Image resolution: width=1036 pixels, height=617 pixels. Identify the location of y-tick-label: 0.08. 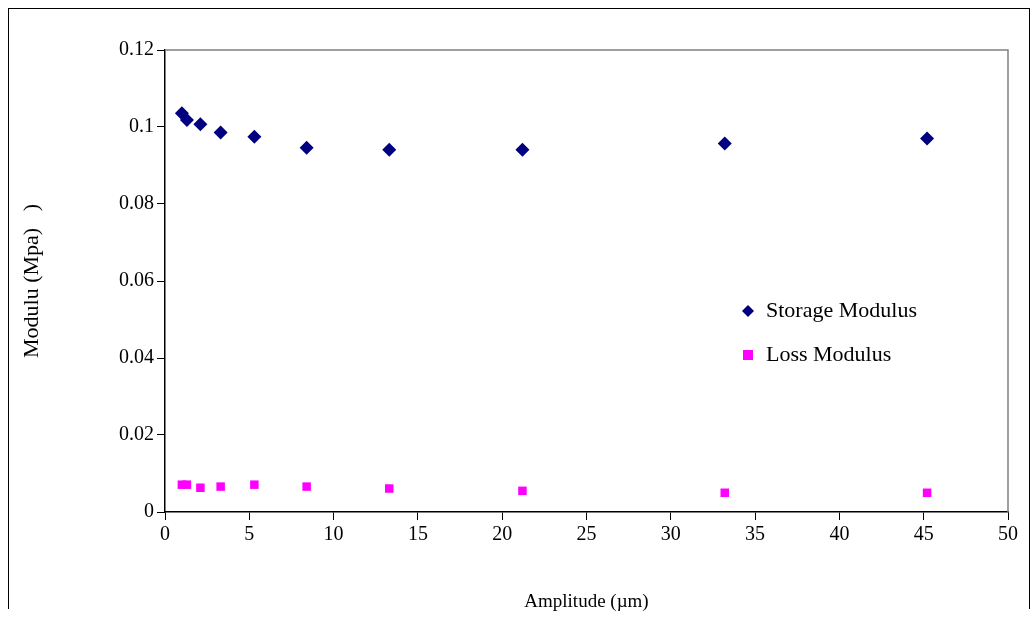
(136, 202).